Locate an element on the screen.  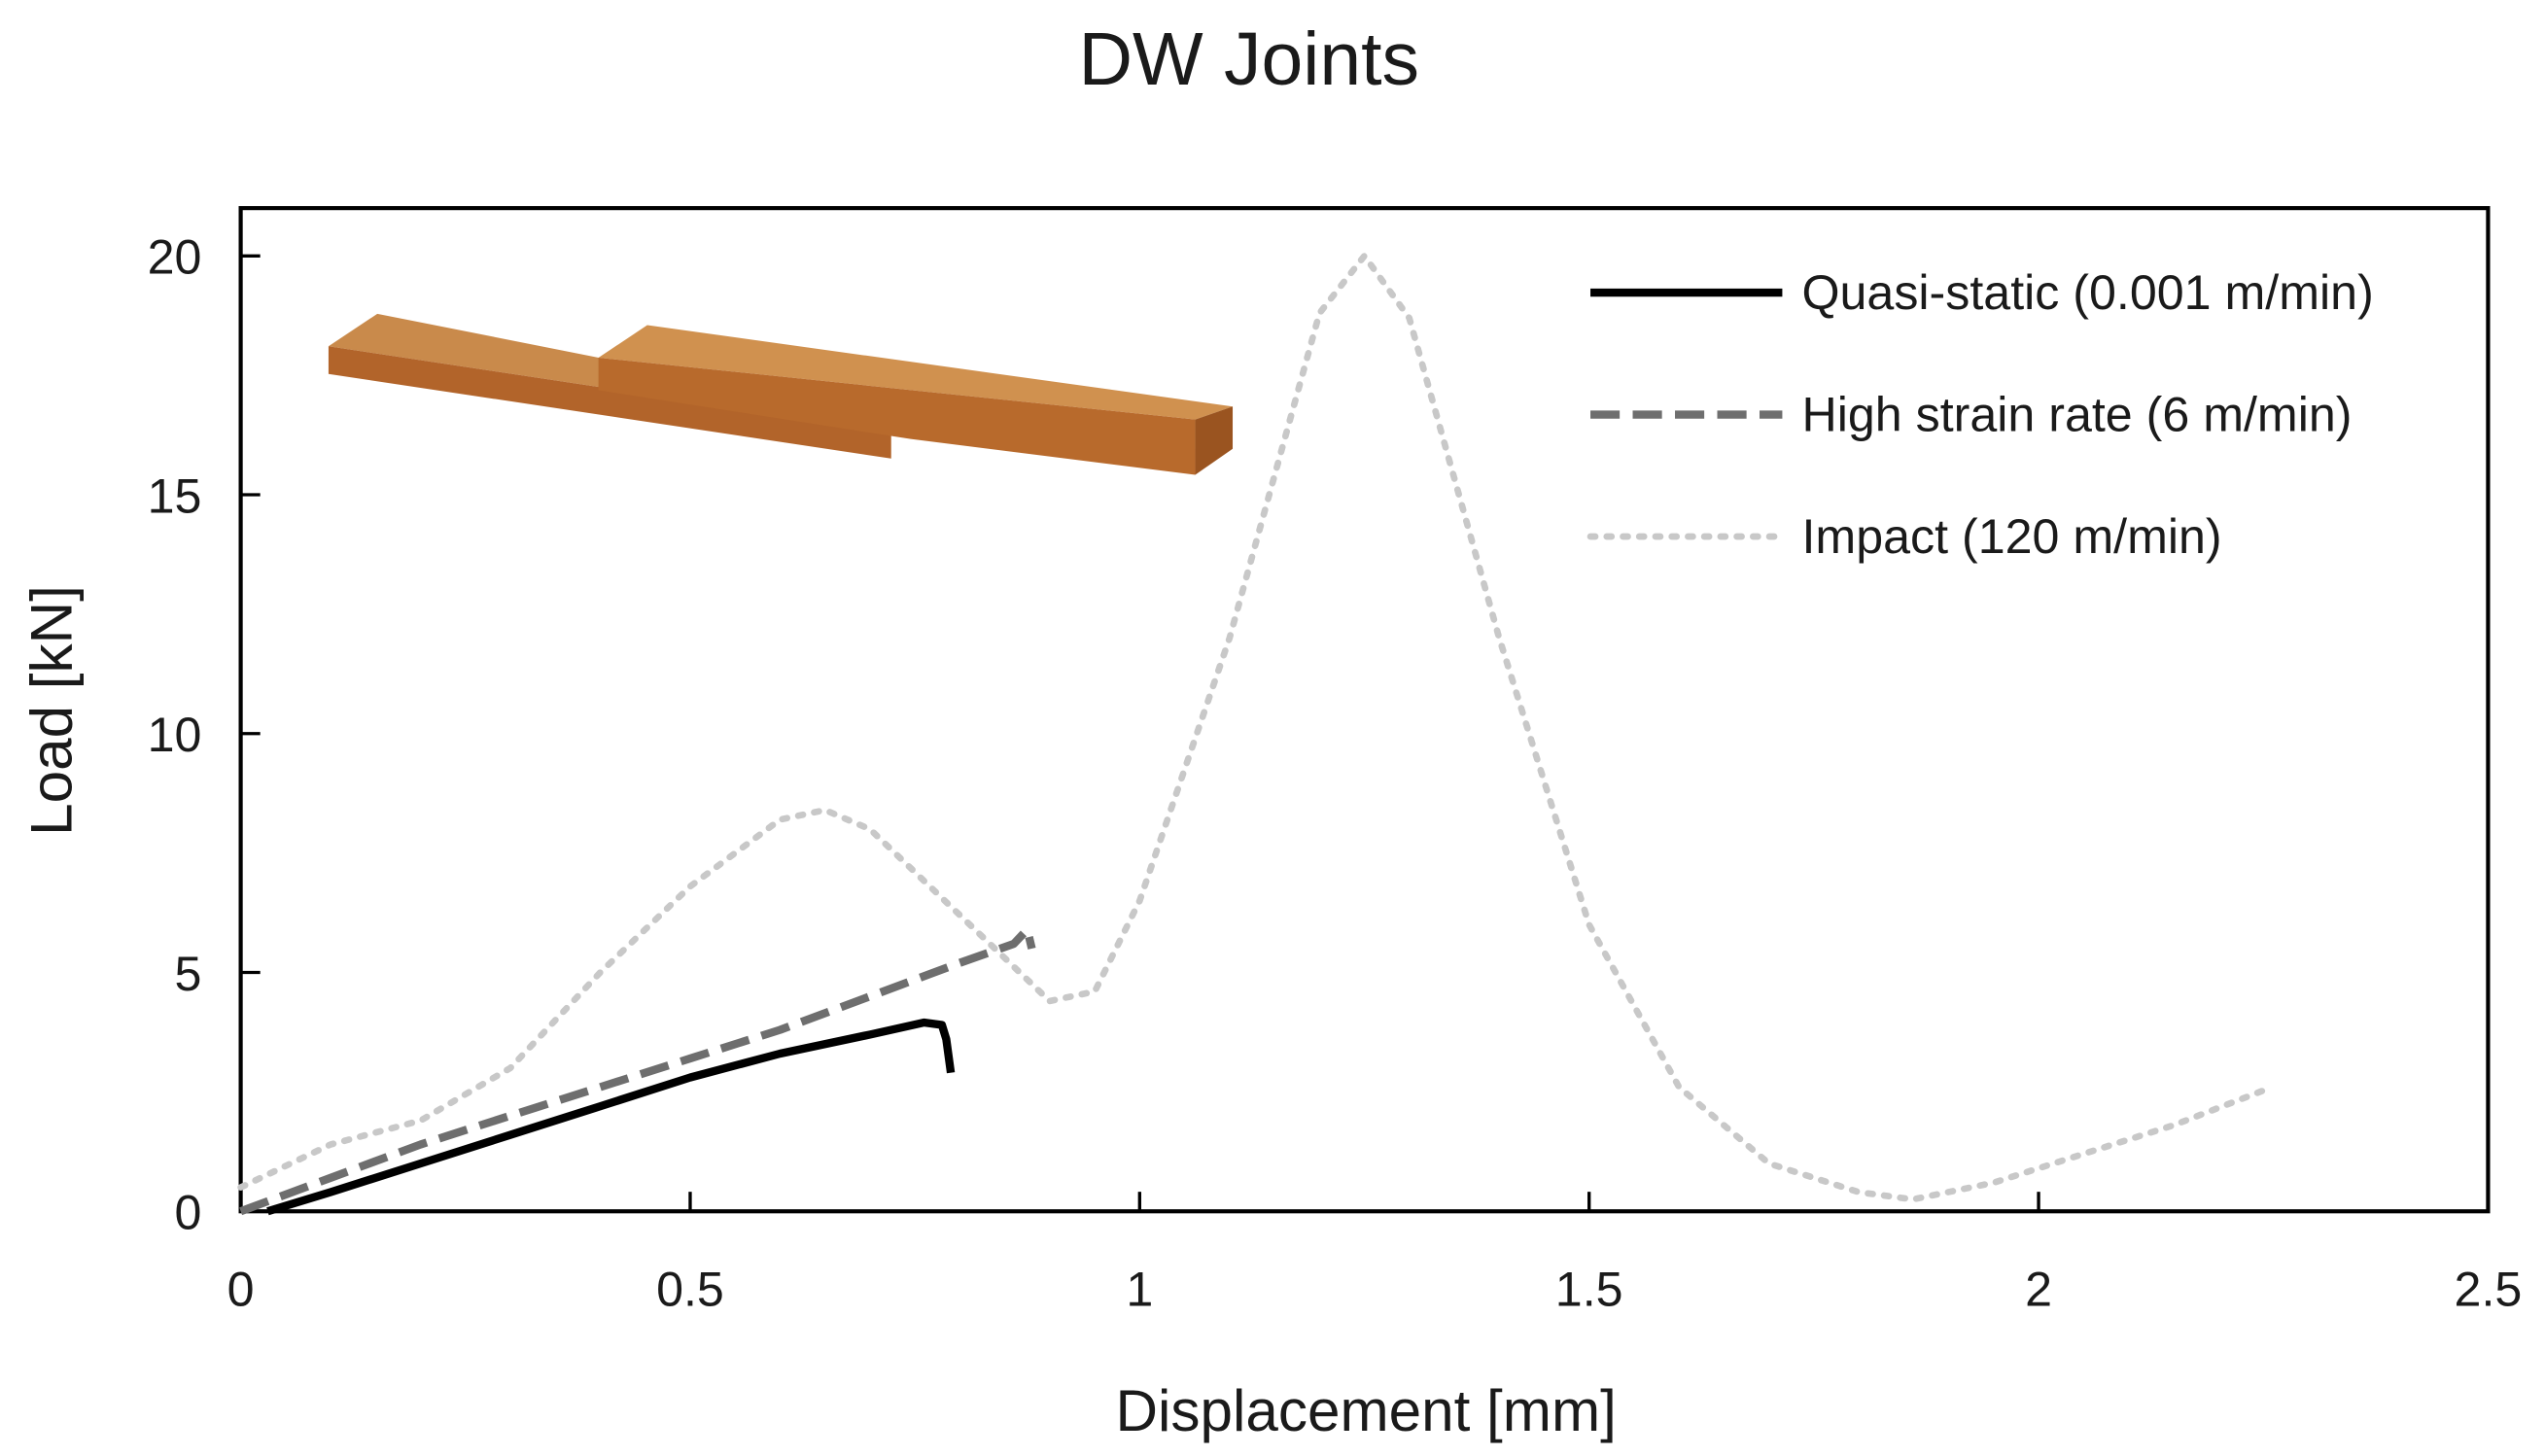
y-tick-label: 0 is located at coordinates (188, 1213).